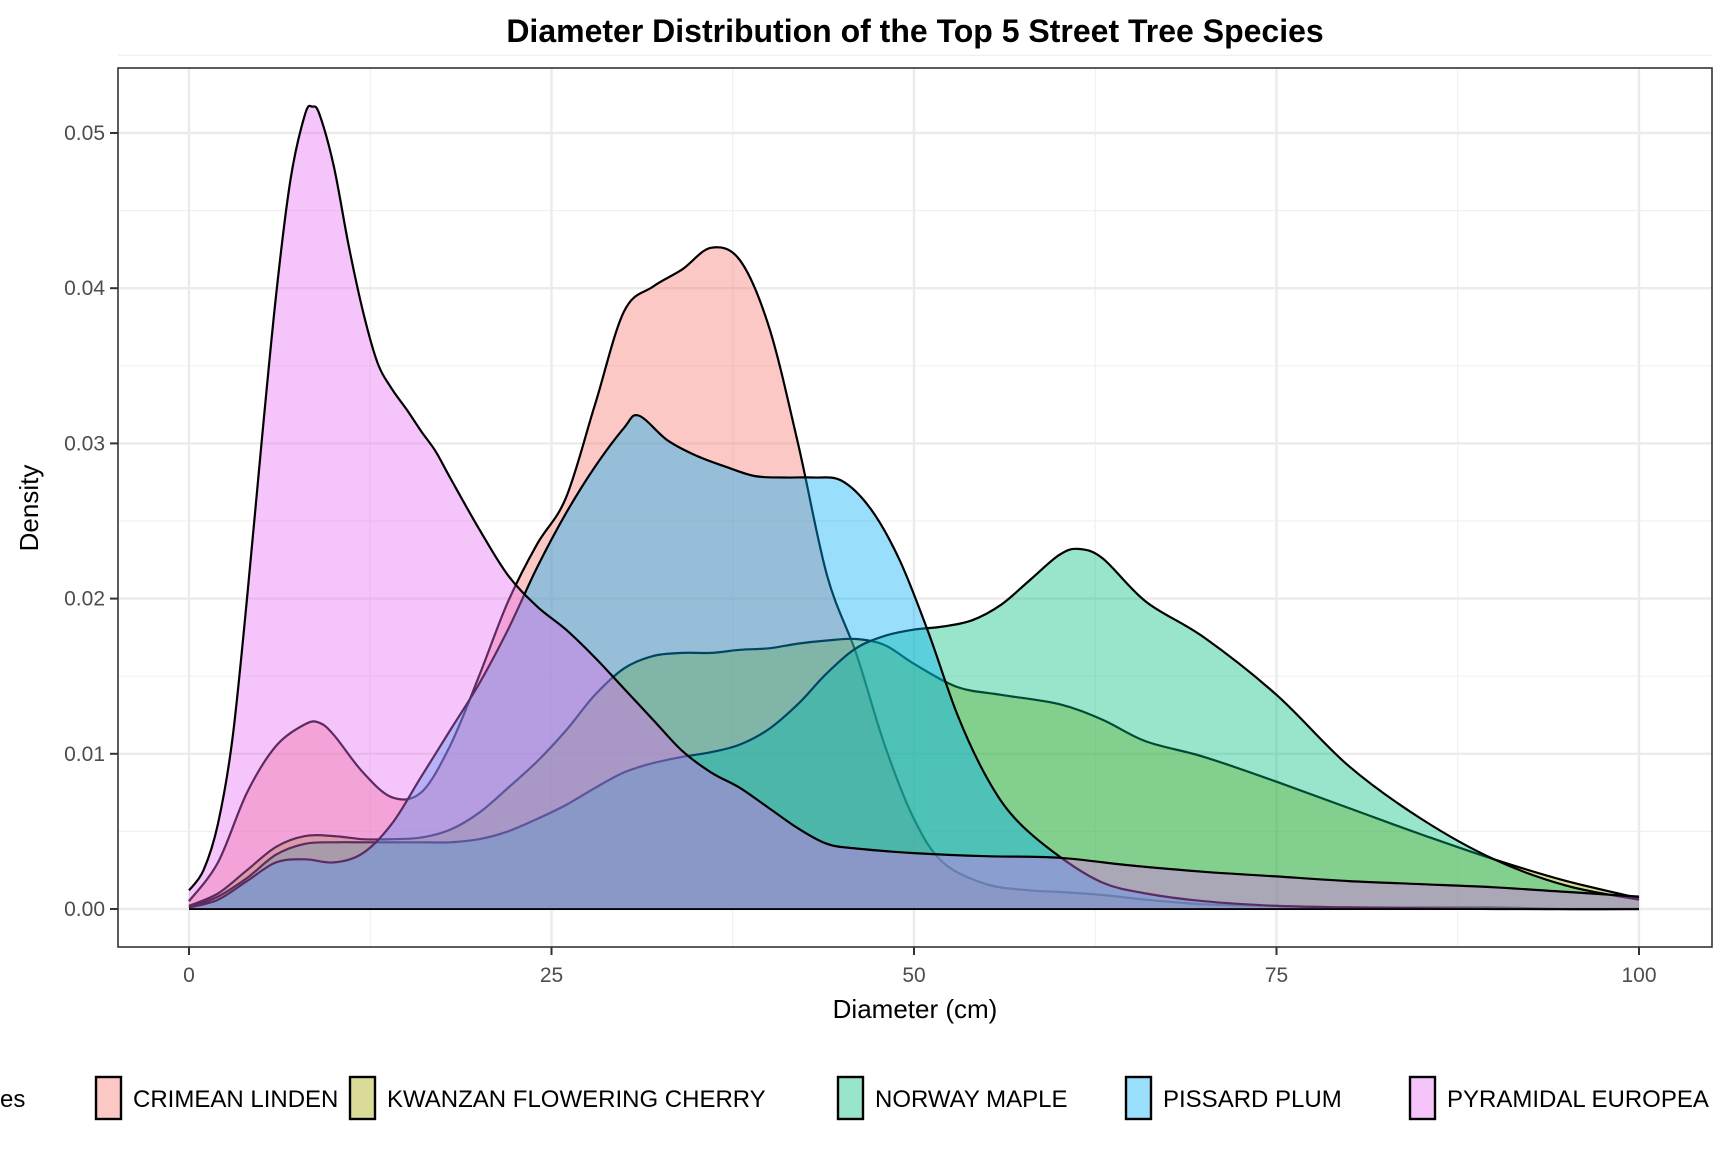 The height and width of the screenshot is (1152, 1728). I want to click on y-axis: 0.00 0.01 0.02 0.03 0.04 0.05, so click(91, 521).